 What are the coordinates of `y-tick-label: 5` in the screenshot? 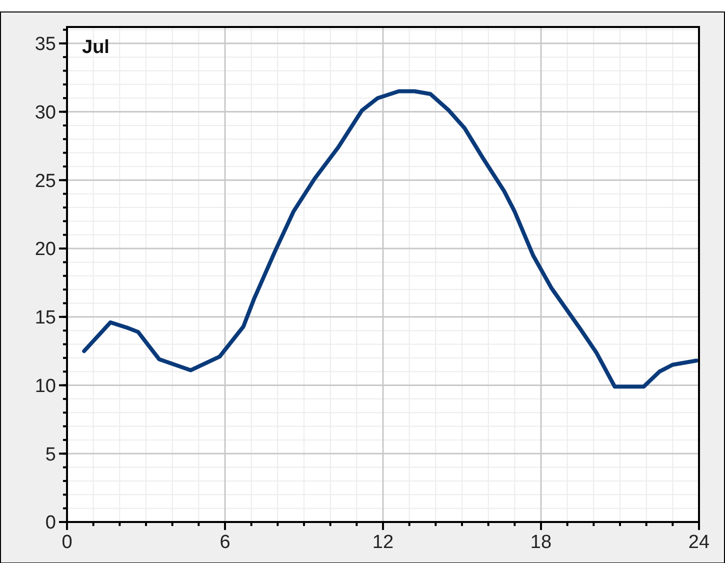 It's located at (50, 455).